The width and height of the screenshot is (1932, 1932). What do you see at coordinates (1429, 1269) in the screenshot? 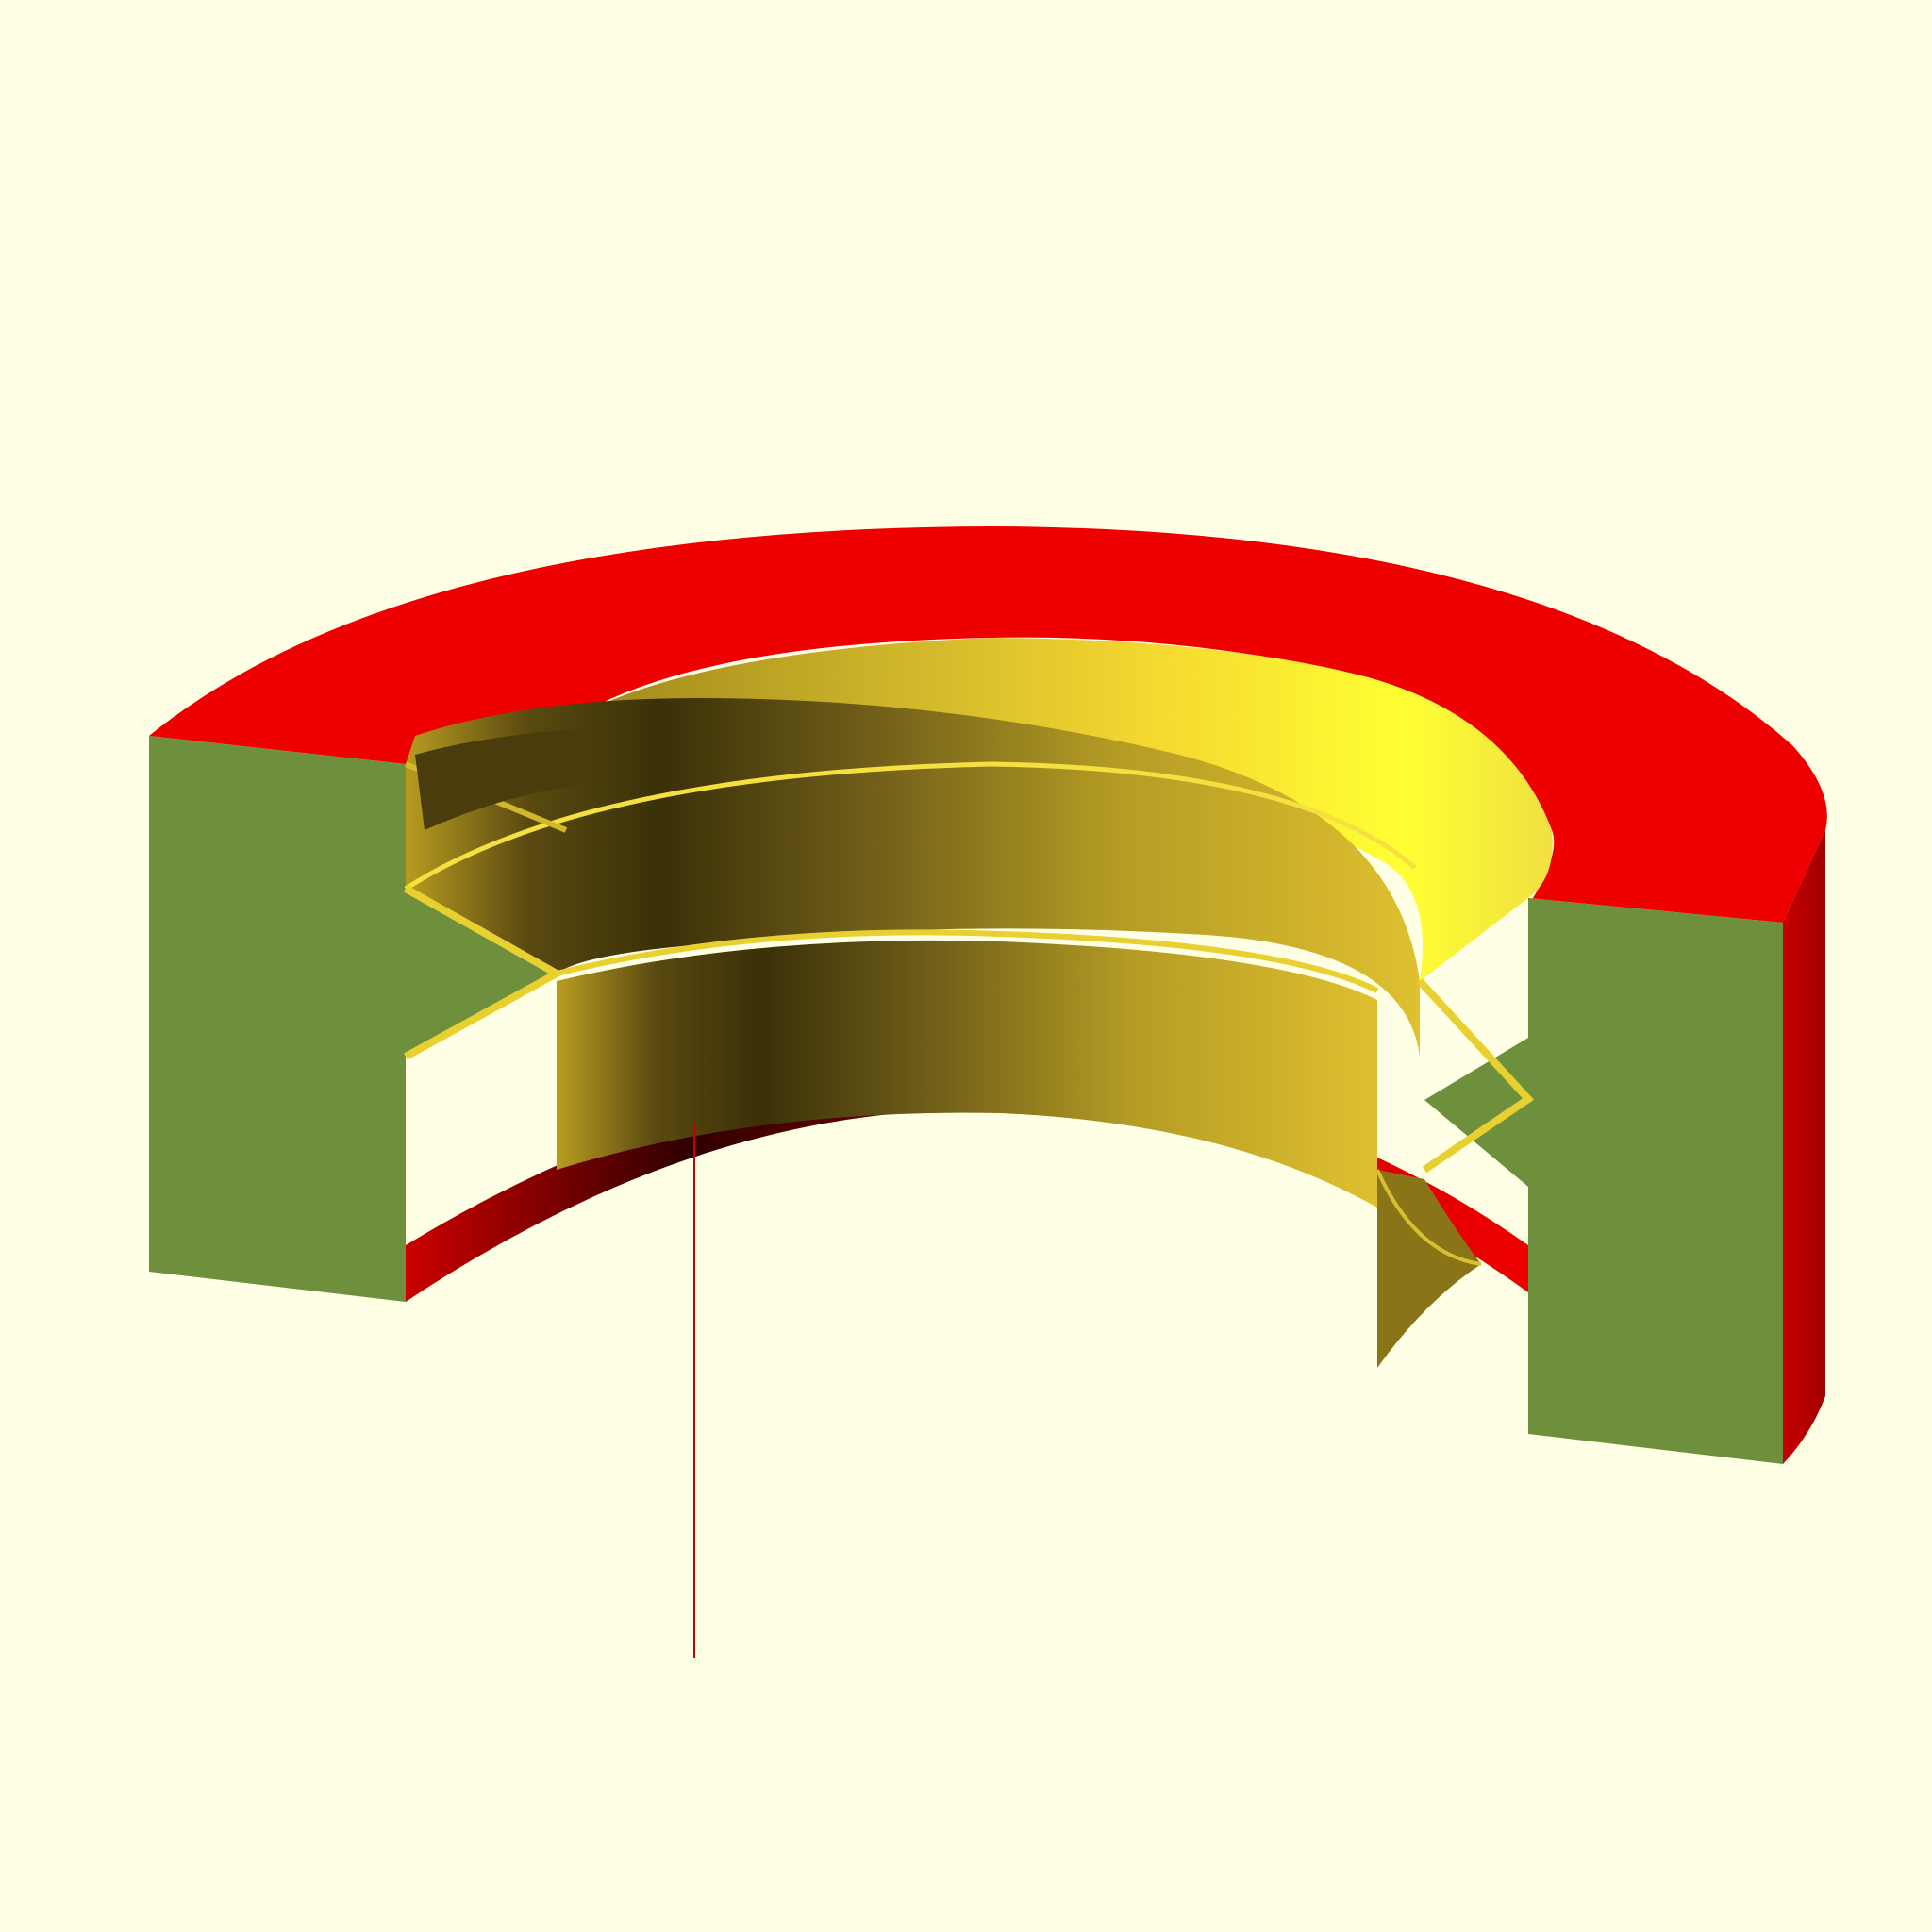
I see `insert-lower-cone` at bounding box center [1429, 1269].